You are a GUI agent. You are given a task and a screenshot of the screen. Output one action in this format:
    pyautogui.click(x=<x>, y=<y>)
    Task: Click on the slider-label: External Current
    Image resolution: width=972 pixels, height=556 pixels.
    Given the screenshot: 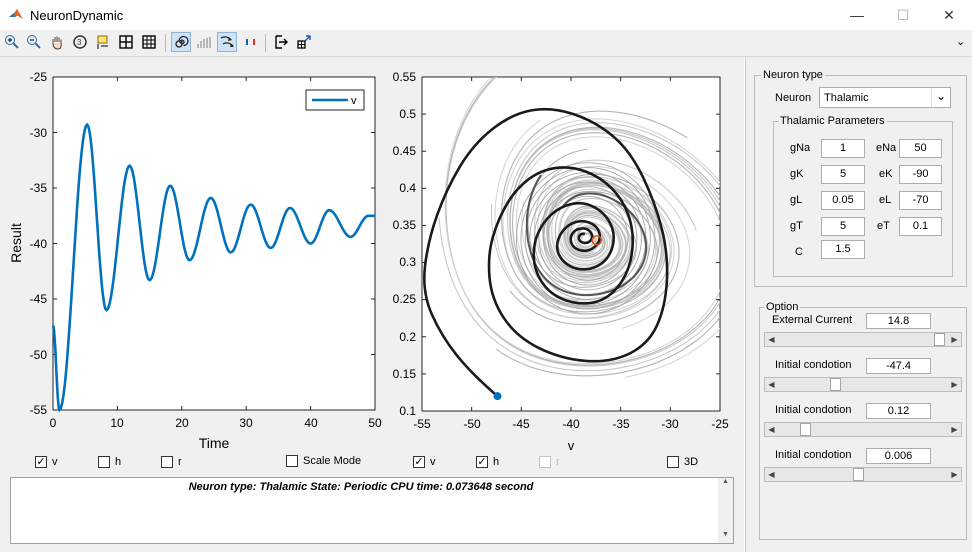 What is the action you would take?
    pyautogui.click(x=812, y=320)
    